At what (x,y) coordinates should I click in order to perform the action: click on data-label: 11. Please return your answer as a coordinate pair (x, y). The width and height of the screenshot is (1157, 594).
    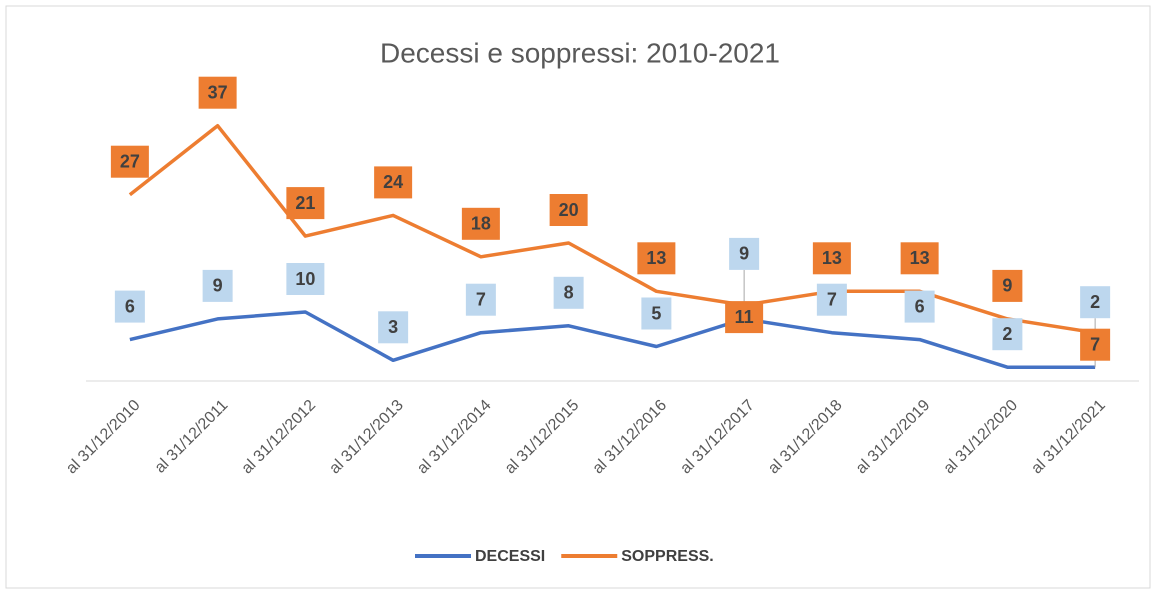
    Looking at the image, I should click on (744, 317).